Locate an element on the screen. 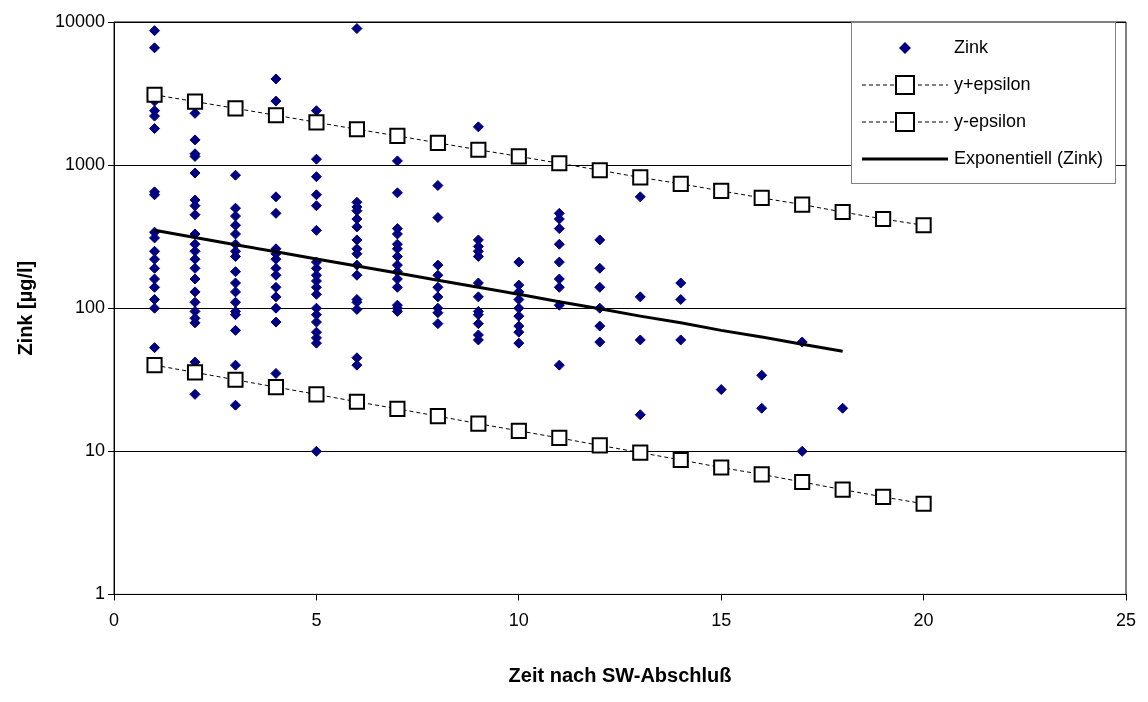 The image size is (1148, 702). x-tick-label: 25 is located at coordinates (1126, 620).